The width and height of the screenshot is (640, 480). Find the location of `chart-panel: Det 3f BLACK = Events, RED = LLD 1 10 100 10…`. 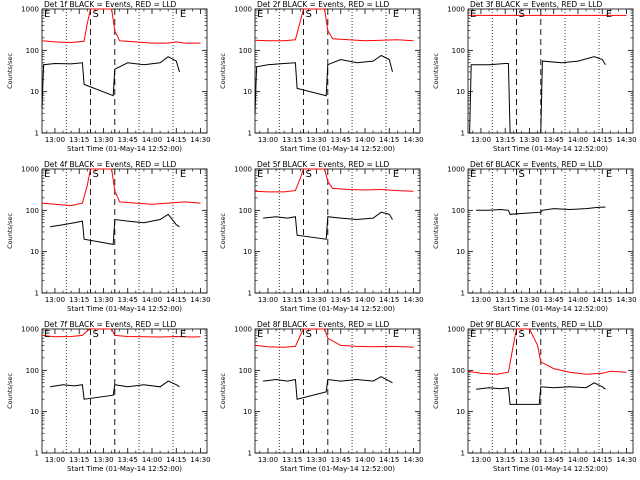

chart-panel: Det 3f BLACK = Events, RED = LLD 1 10 100 10… is located at coordinates (534, 76).